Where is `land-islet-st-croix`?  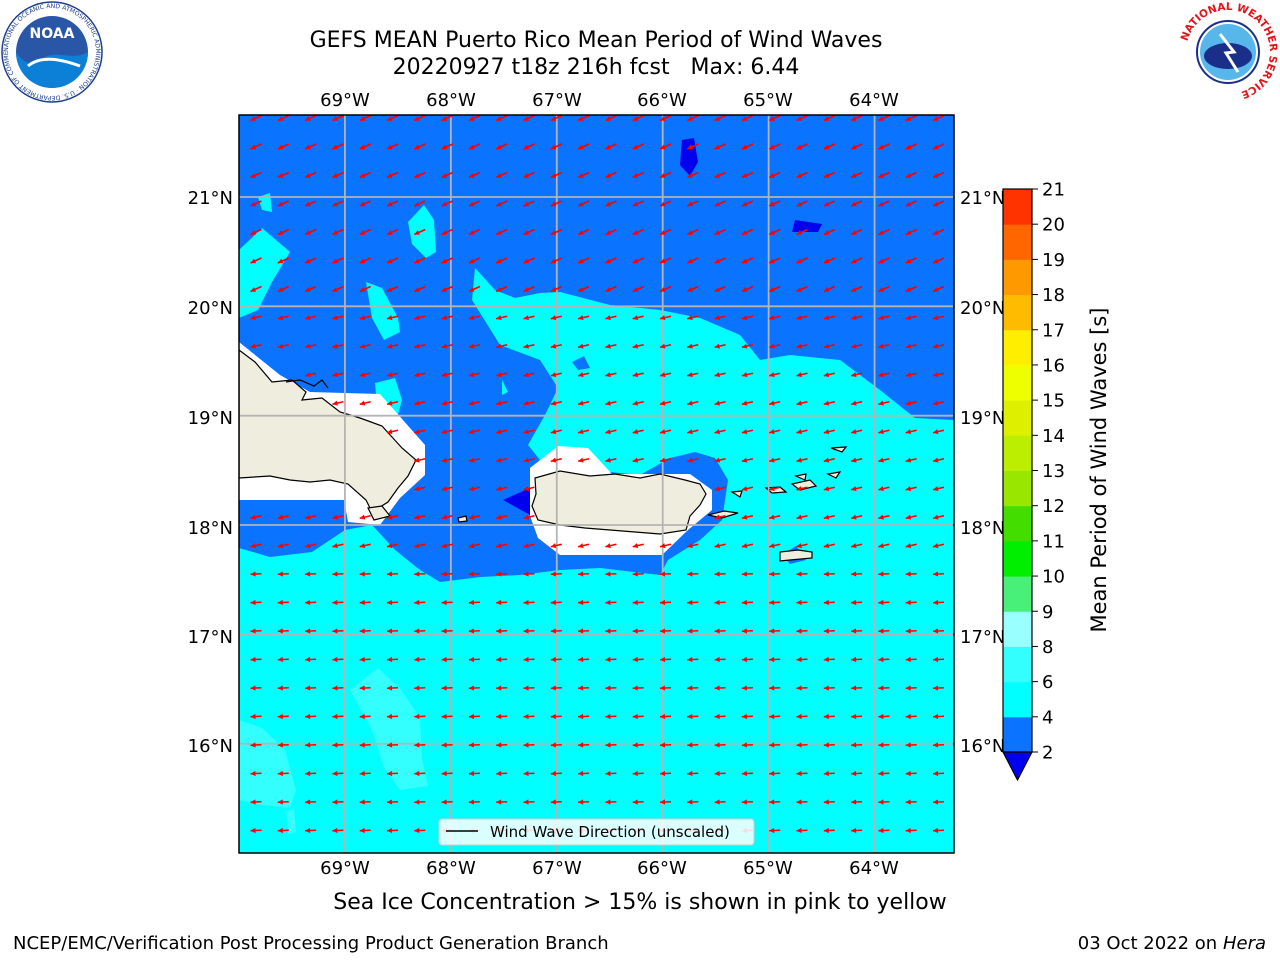 land-islet-st-croix is located at coordinates (796, 555).